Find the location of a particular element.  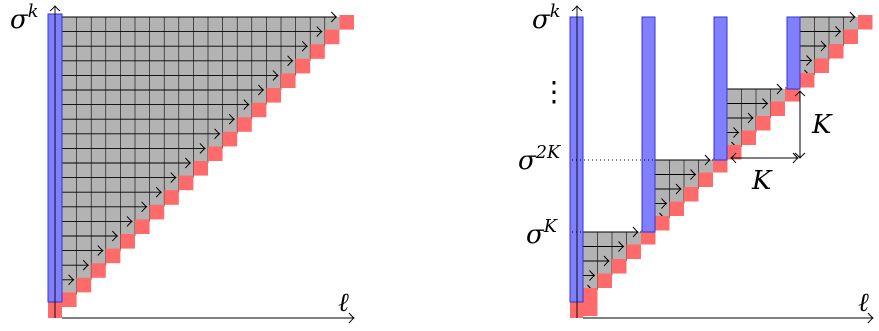

right-x-axis-head is located at coordinates (870, 318).